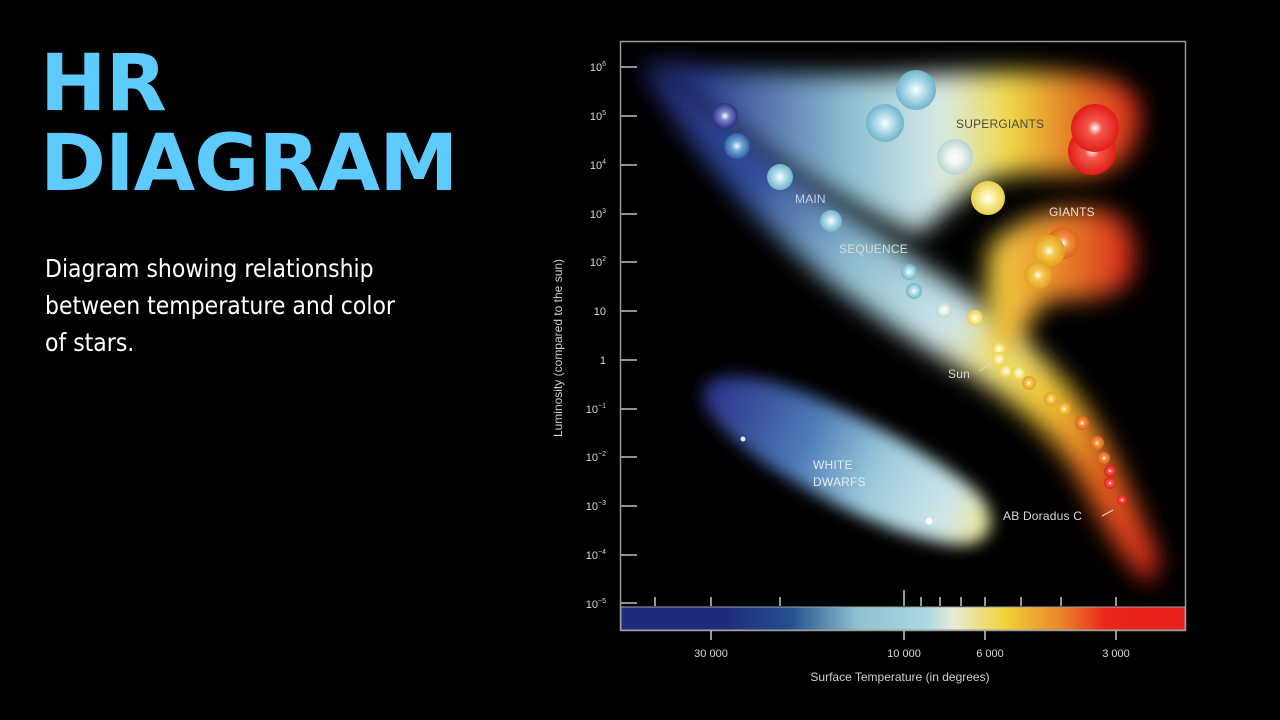 This screenshot has height=720, width=1280. What do you see at coordinates (959, 374) in the screenshot?
I see `sun-label: Sun` at bounding box center [959, 374].